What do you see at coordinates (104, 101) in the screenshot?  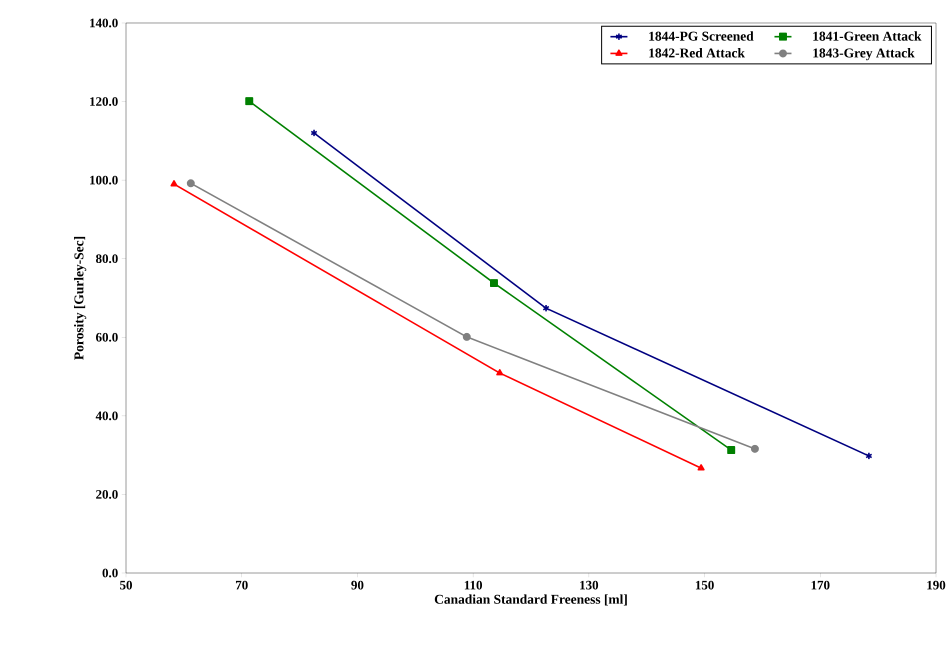 I see `y-tick-label: 120.0` at bounding box center [104, 101].